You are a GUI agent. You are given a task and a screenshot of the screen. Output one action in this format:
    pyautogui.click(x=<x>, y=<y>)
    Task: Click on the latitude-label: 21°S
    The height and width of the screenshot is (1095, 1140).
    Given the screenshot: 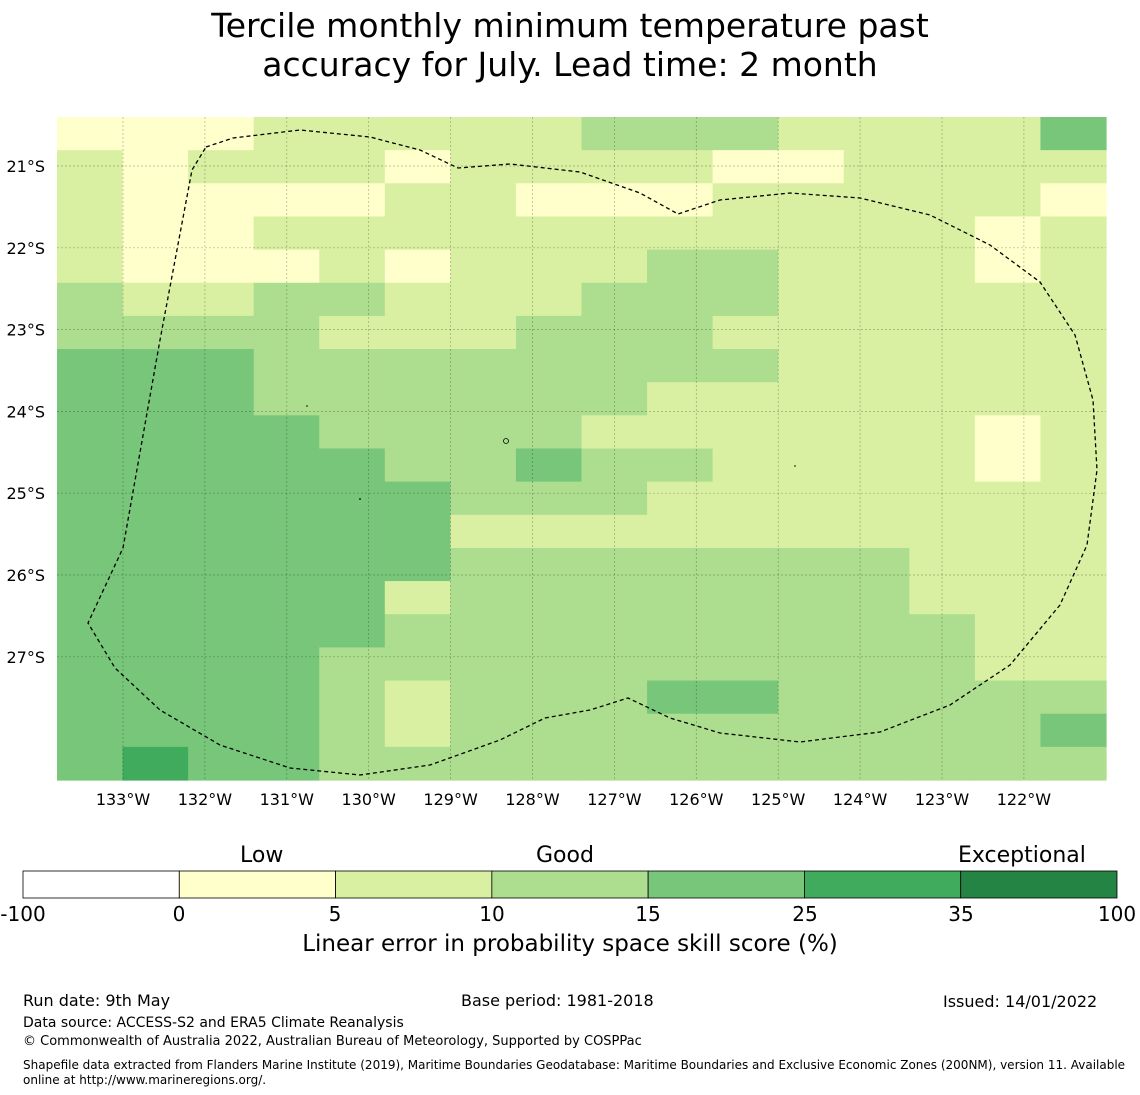 What is the action you would take?
    pyautogui.click(x=25, y=166)
    